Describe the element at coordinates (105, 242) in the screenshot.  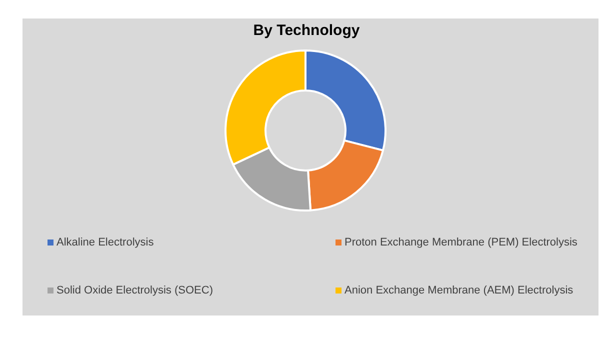
I see `legend-label: Alkaline Electrolysis` at that location.